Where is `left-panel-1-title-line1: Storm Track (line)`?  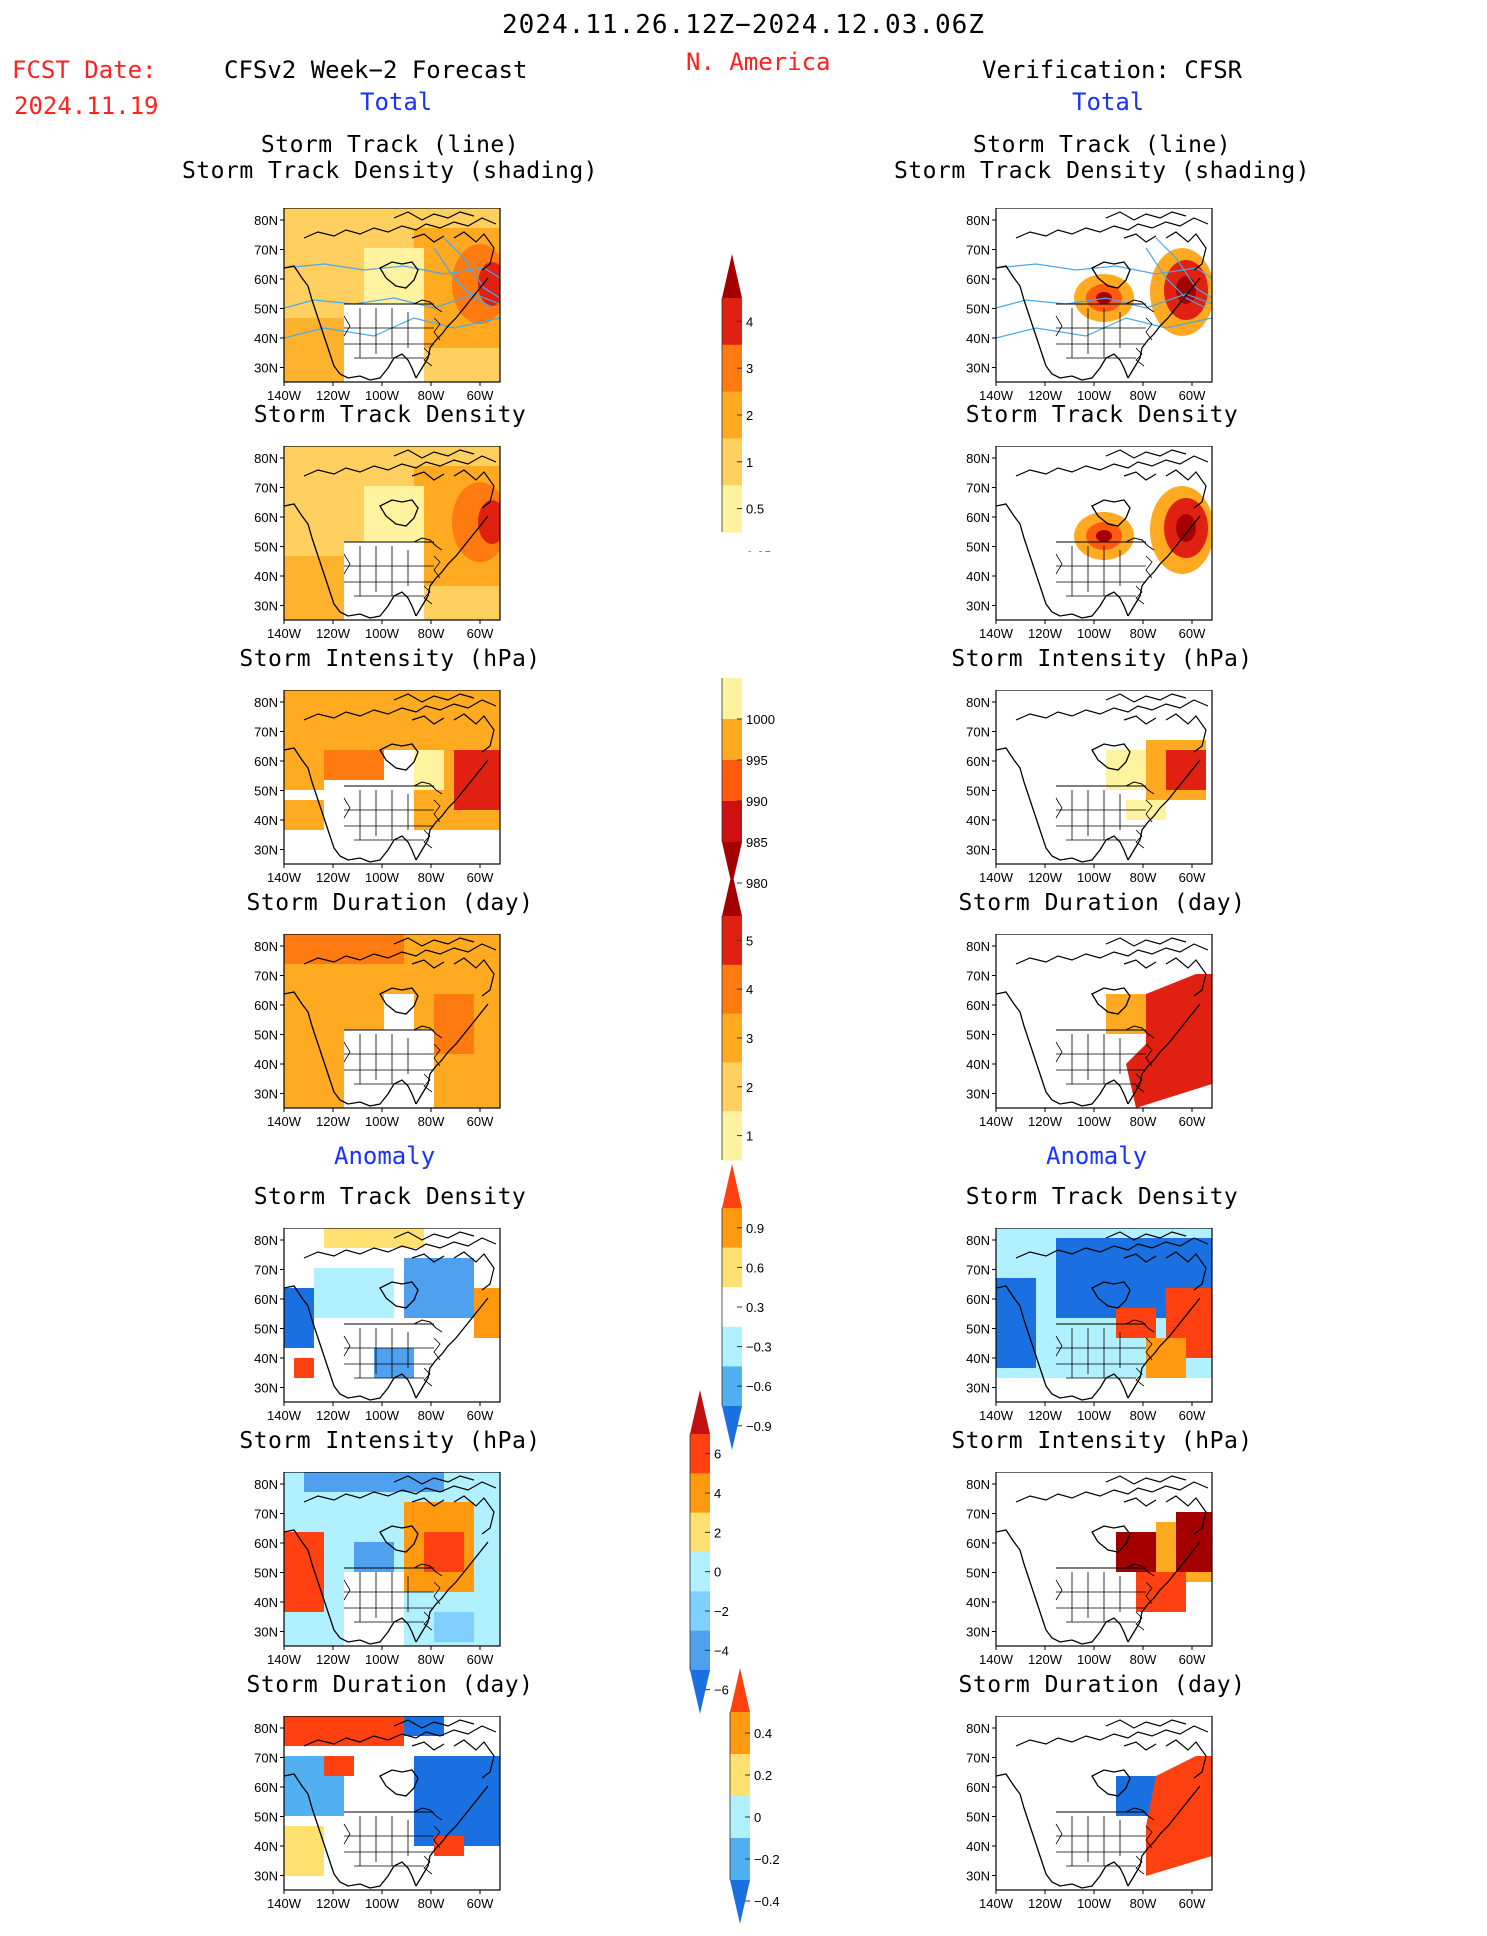 left-panel-1-title-line1: Storm Track (line) is located at coordinates (390, 145).